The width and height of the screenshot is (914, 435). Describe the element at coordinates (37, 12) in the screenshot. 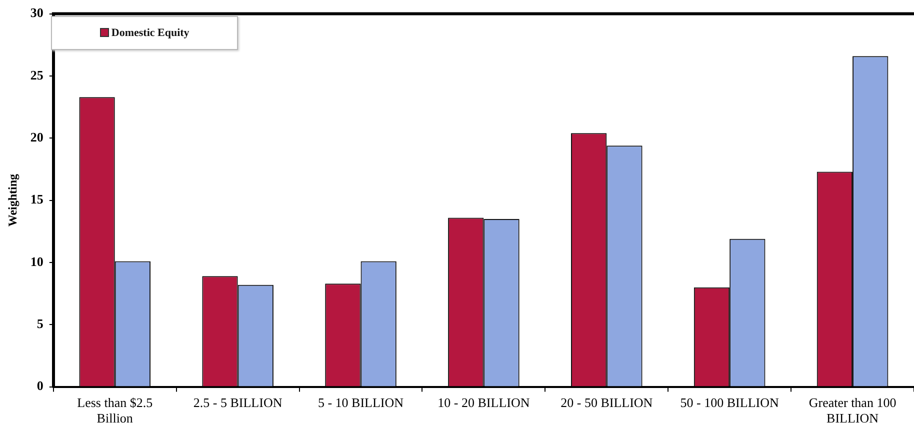

I see `y-tick-label: 30` at that location.